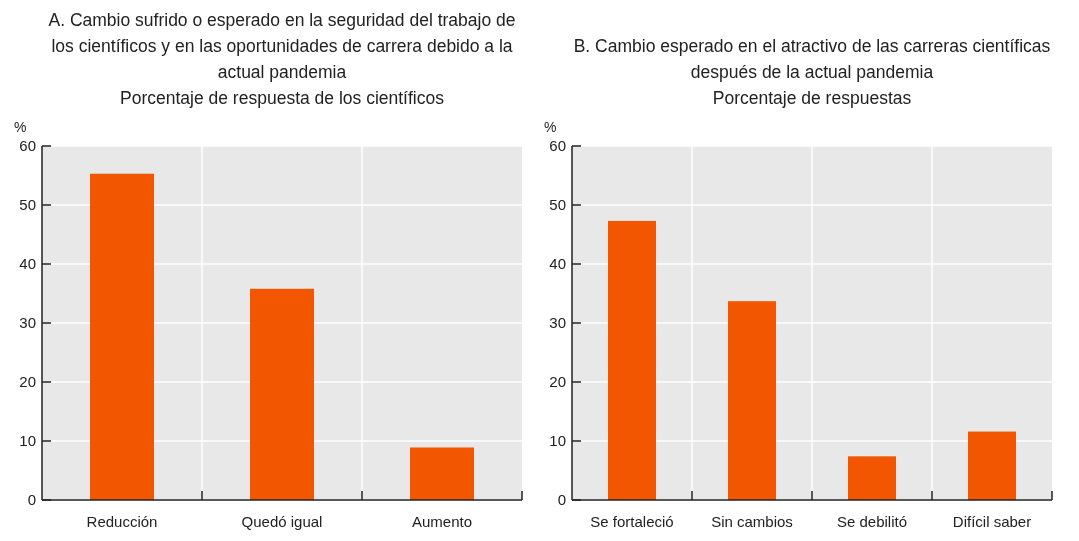  Describe the element at coordinates (992, 521) in the screenshot. I see `x-tick-label: Difícil saber` at that location.